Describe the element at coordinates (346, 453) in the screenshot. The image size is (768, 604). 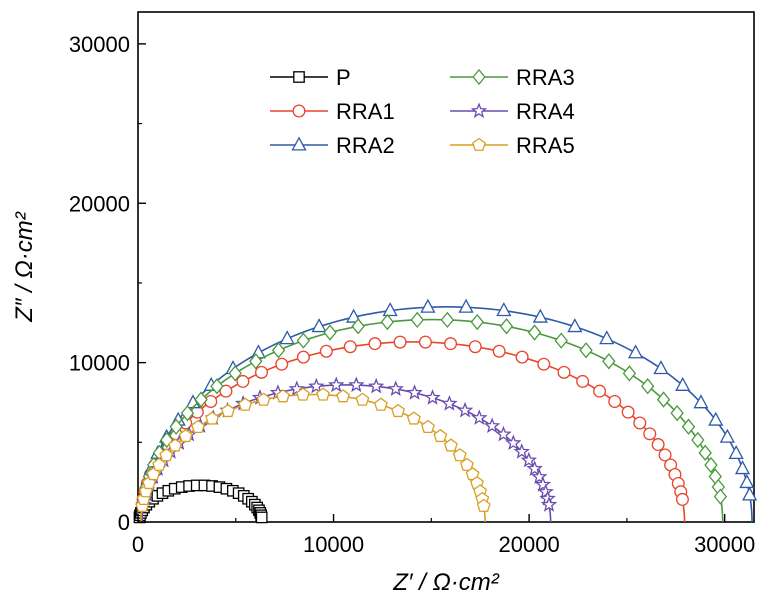
I see `series-line-rra4` at that location.